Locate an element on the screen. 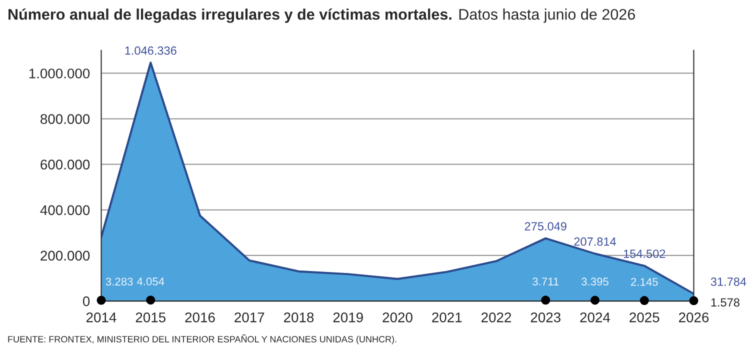 The width and height of the screenshot is (750, 348). x-tick-label: 2026 is located at coordinates (694, 317).